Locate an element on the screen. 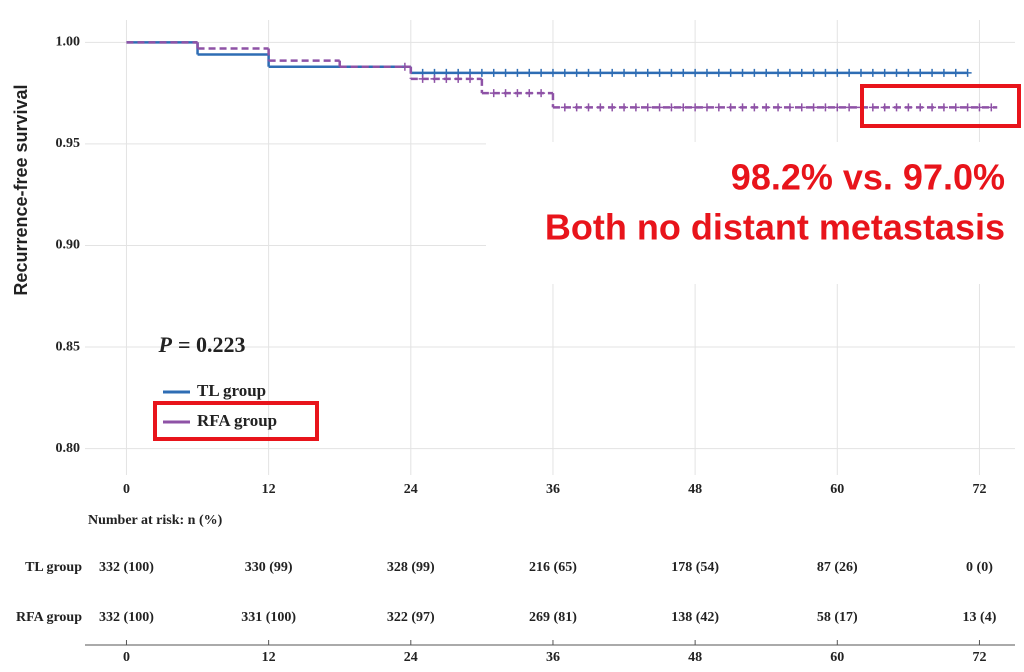  risk-value: 13 (4) is located at coordinates (980, 617).